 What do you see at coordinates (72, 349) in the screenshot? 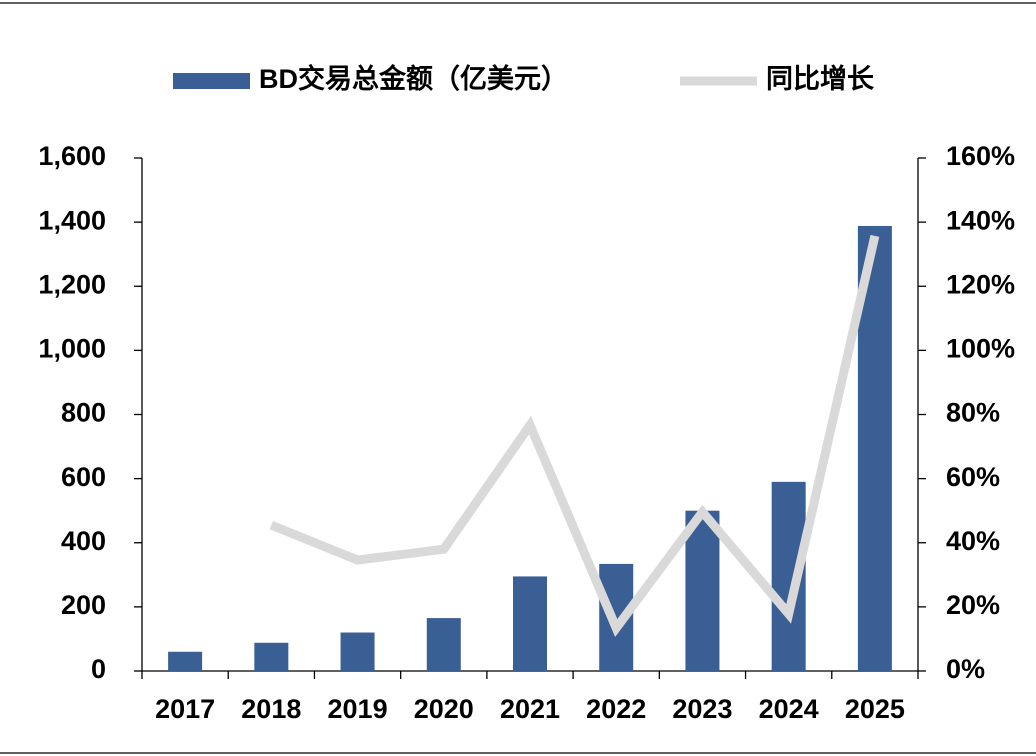
I see `y-tick-label: 1,000` at bounding box center [72, 349].